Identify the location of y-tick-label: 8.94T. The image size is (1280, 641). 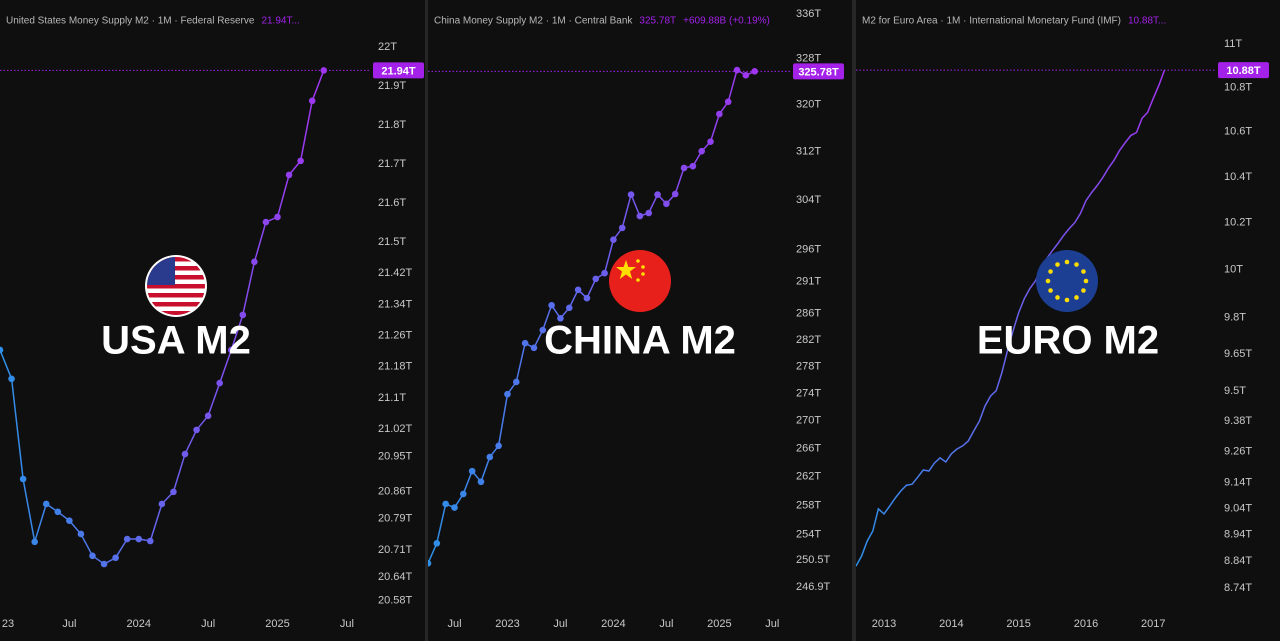
(1238, 535).